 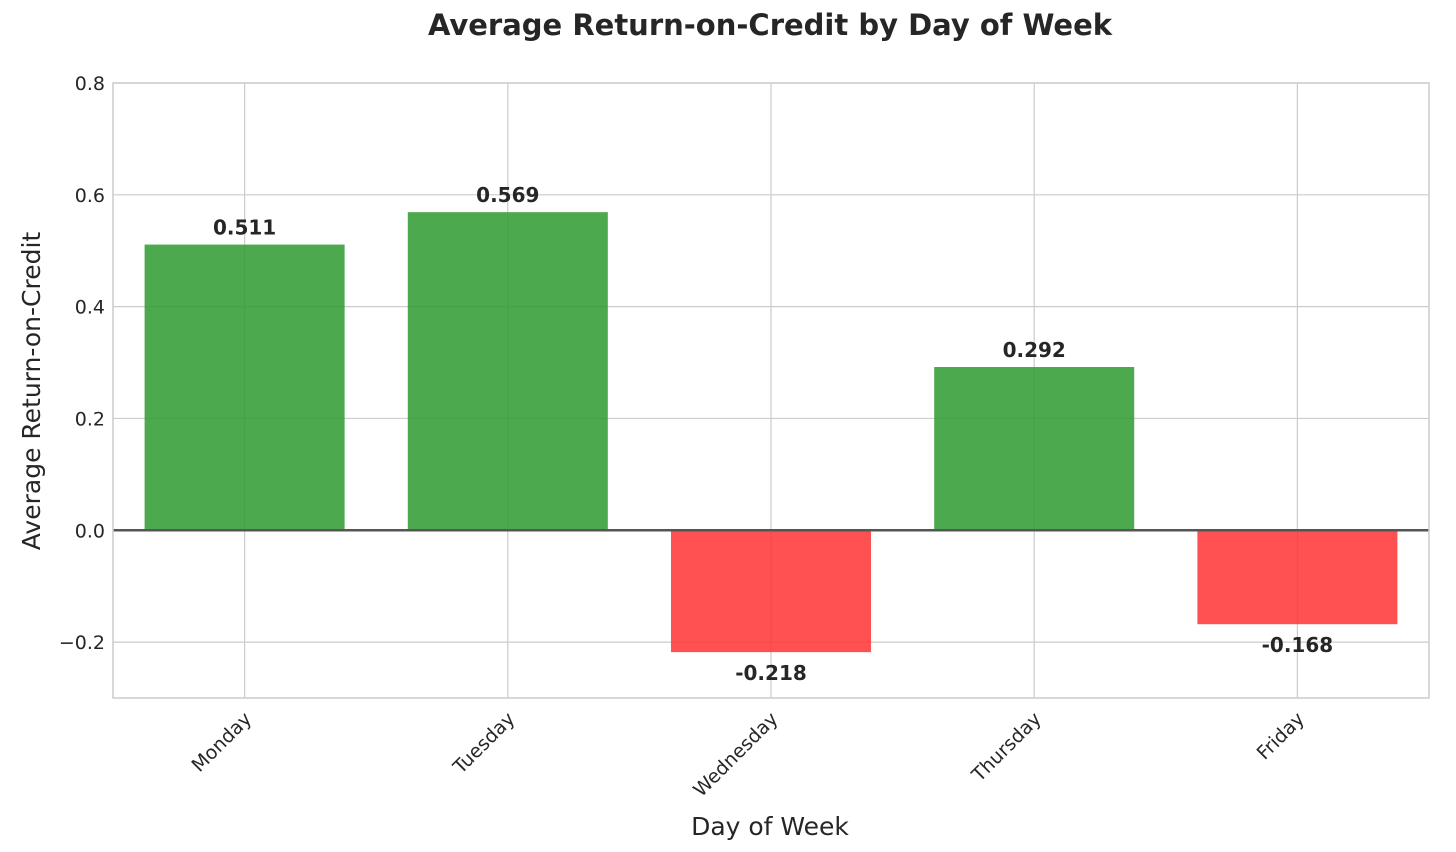 What do you see at coordinates (1034, 449) in the screenshot?
I see `bar-thursday` at bounding box center [1034, 449].